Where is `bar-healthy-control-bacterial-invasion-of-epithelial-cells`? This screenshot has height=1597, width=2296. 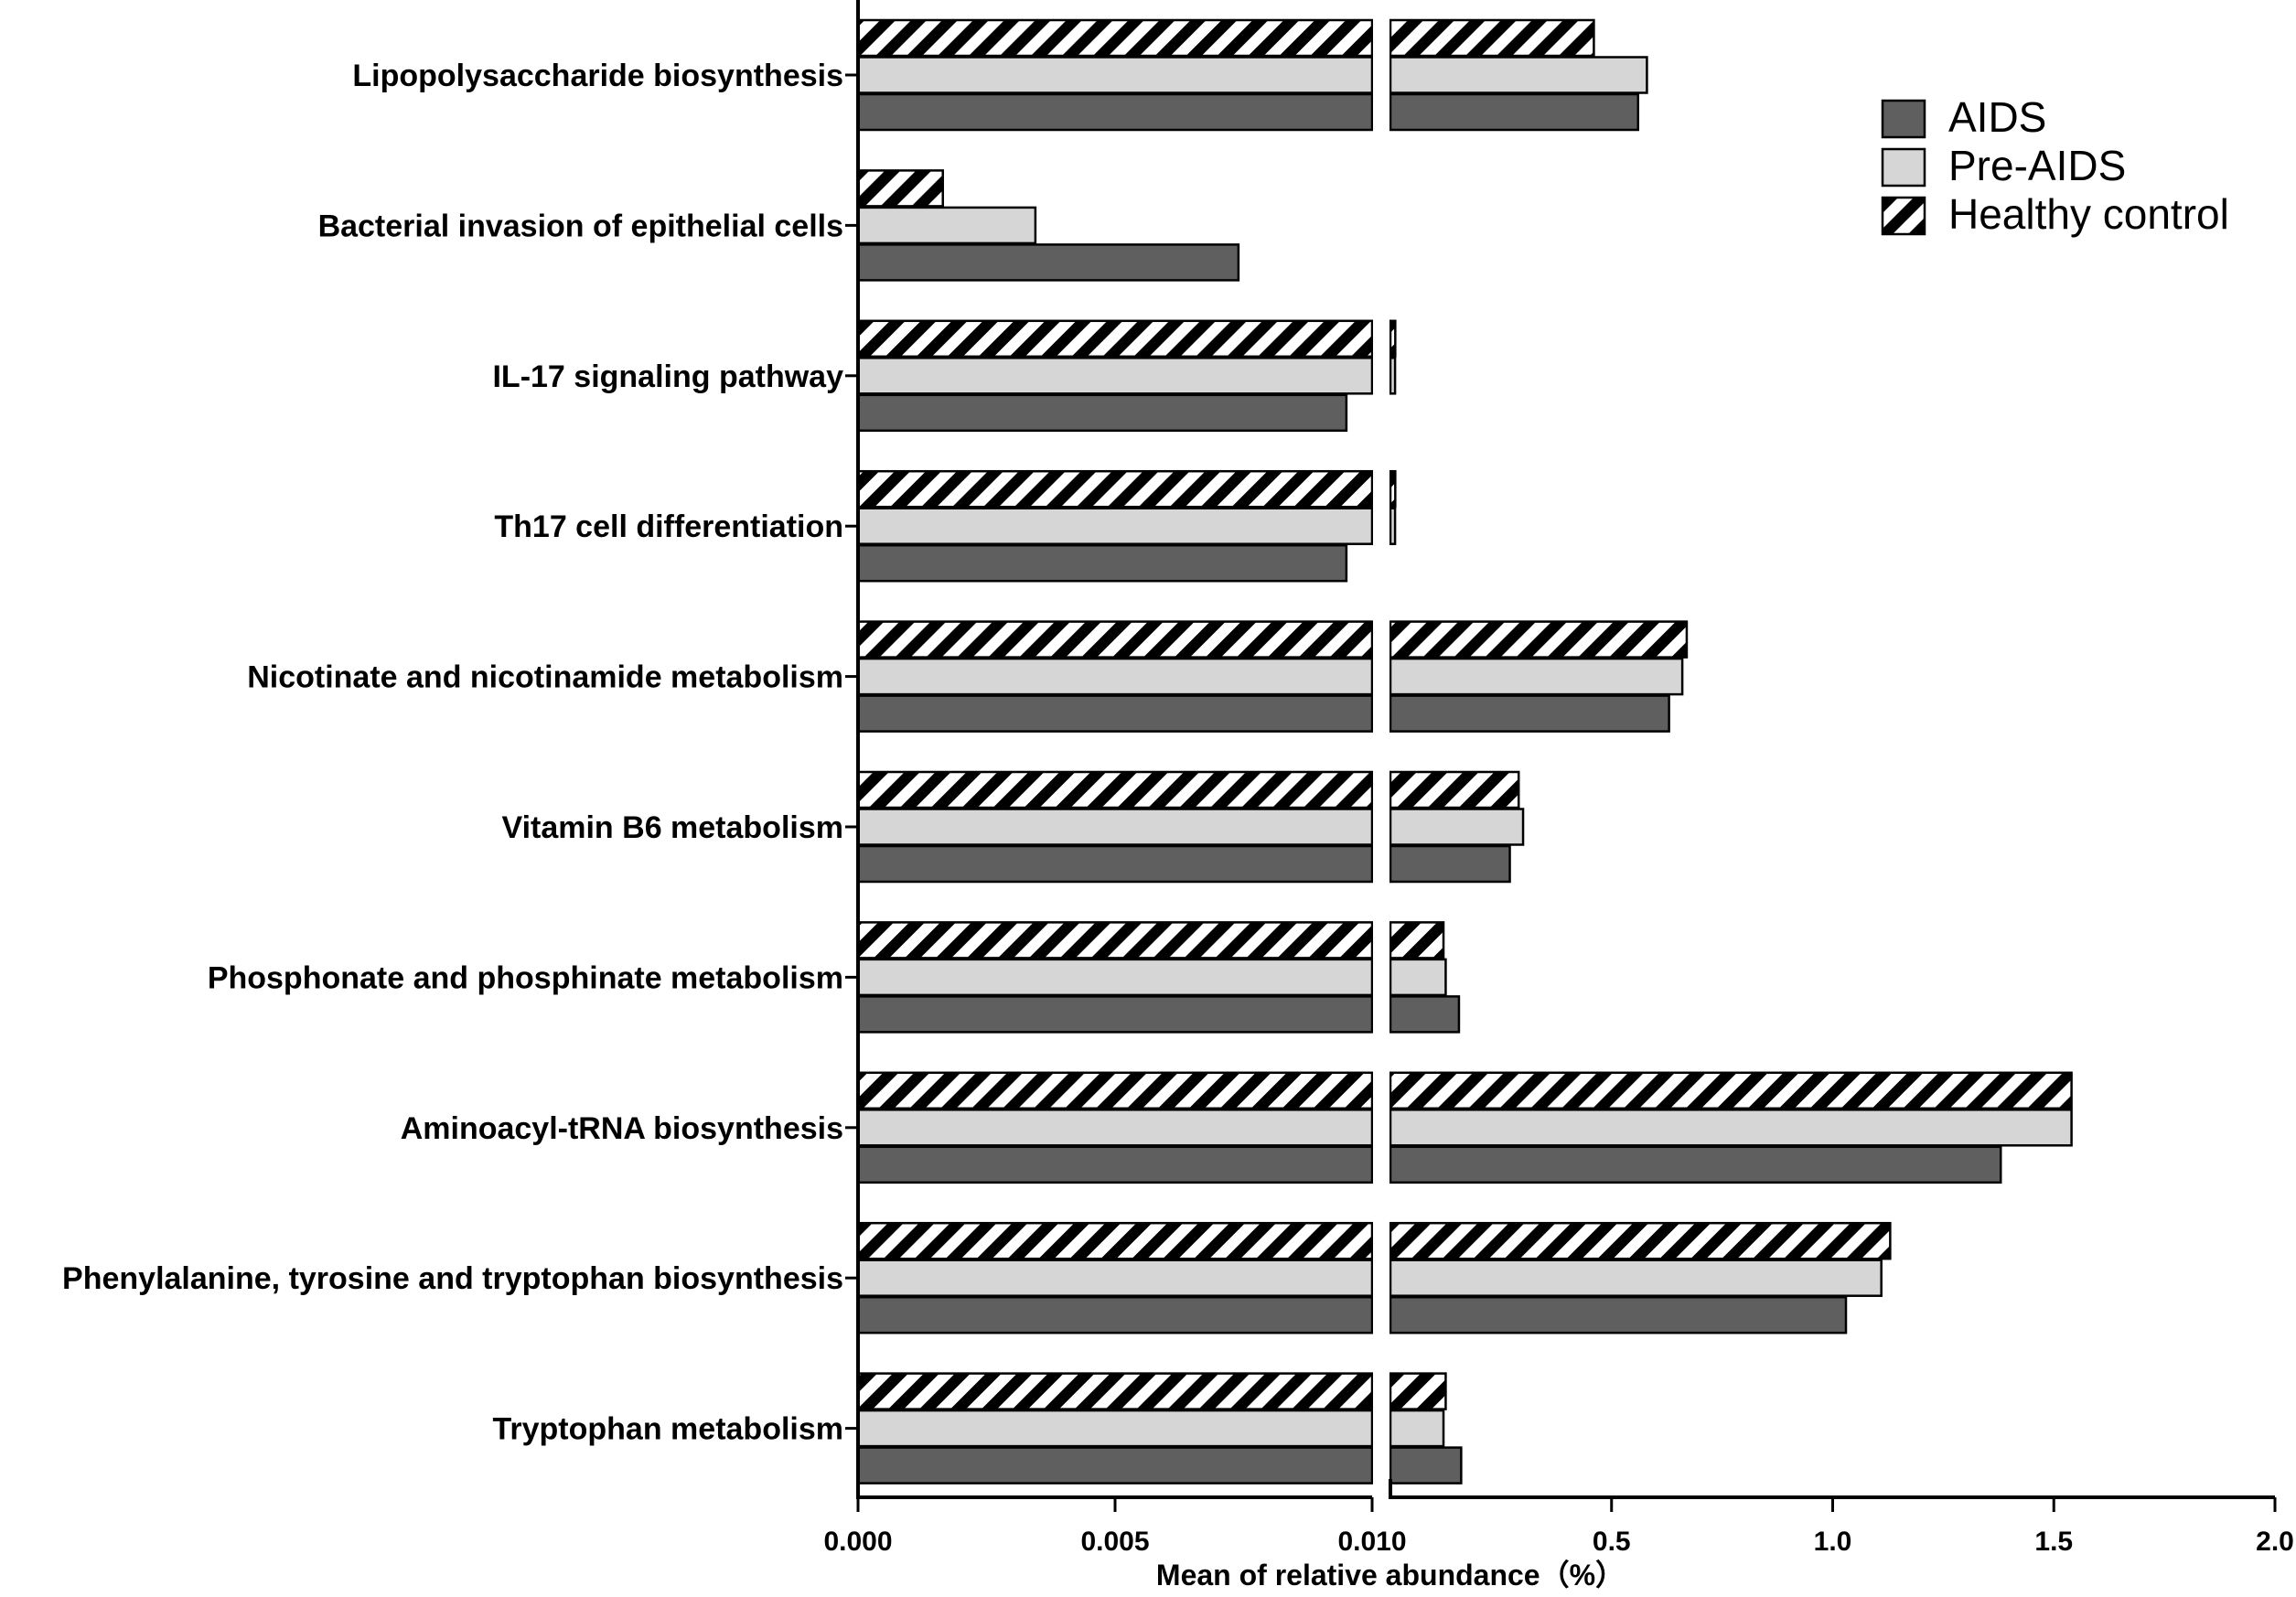 bar-healthy-control-bacterial-invasion-of-epithelial-cells is located at coordinates (900, 188).